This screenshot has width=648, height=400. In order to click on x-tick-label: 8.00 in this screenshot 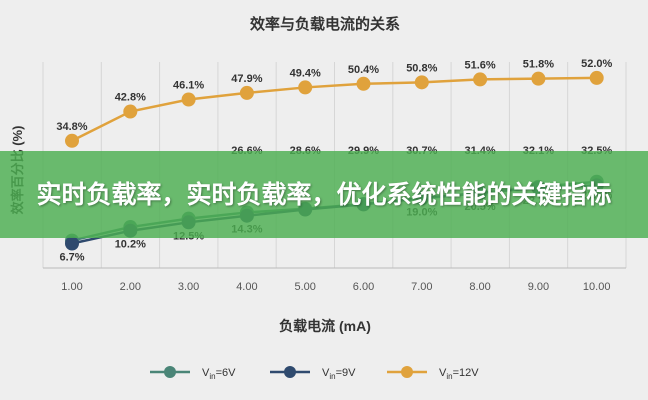, I will do `click(479, 287)`.